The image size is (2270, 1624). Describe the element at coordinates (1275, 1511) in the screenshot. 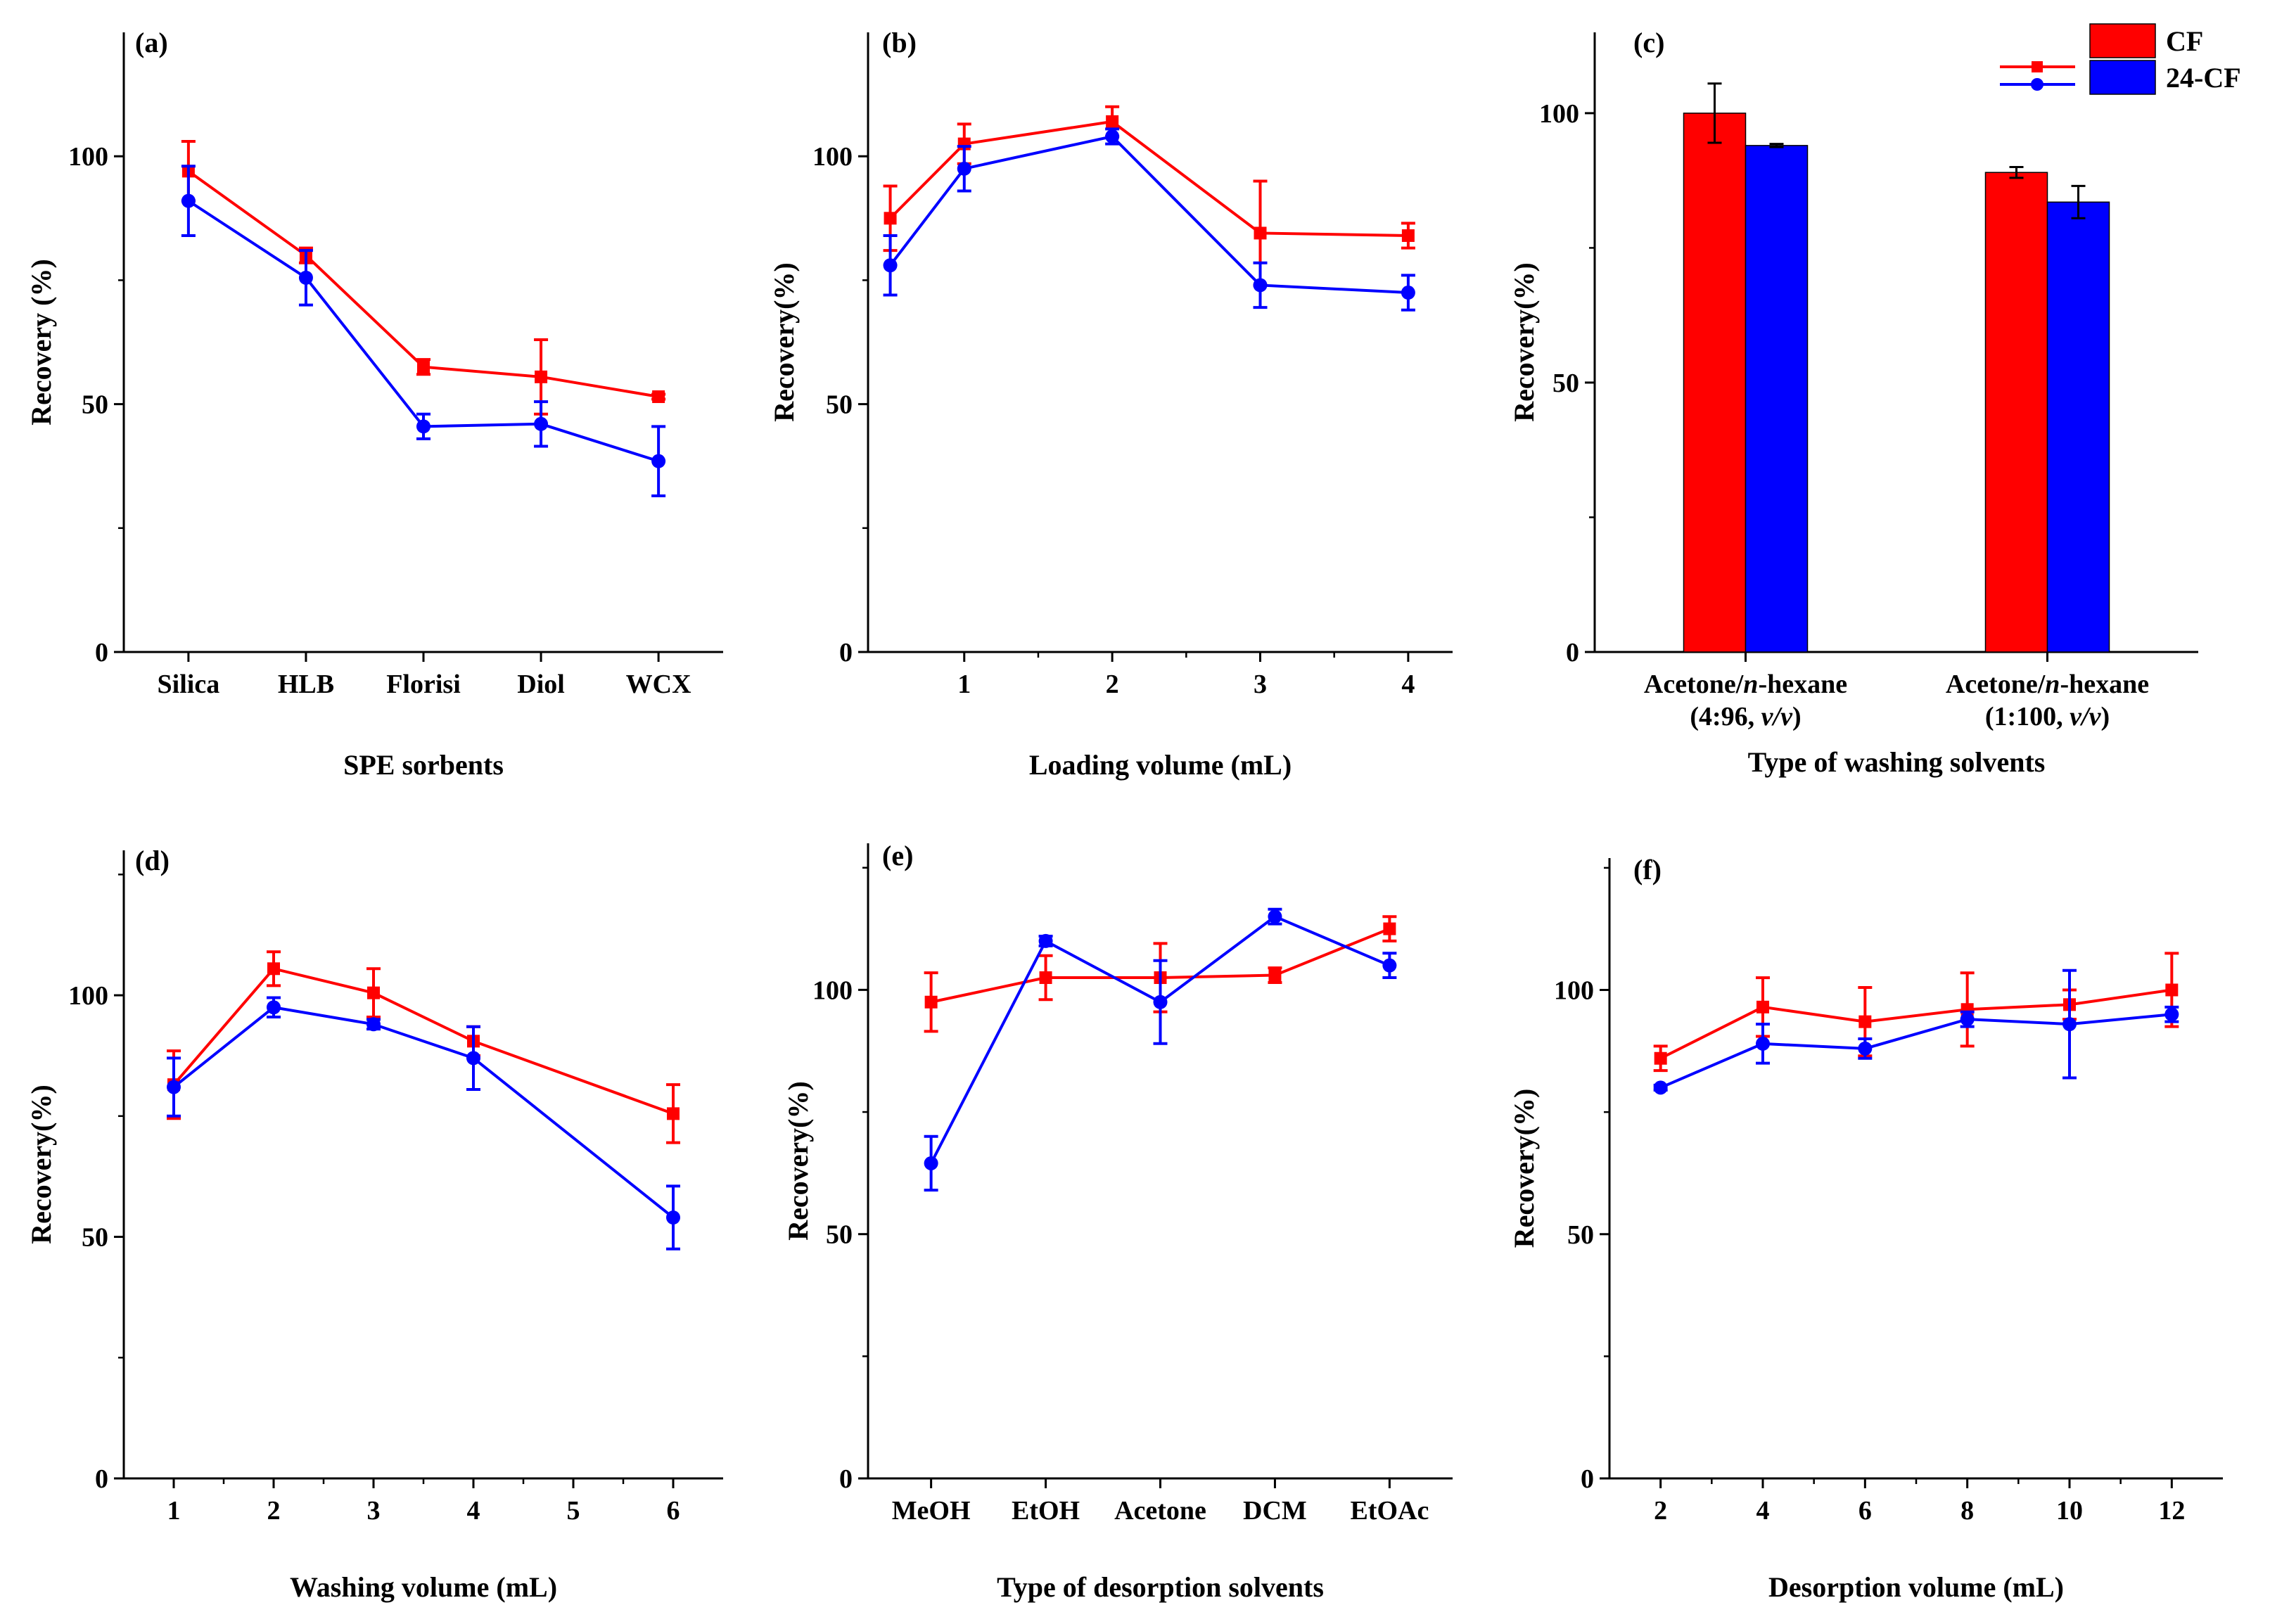

I see `x-category-label: DCM` at that location.